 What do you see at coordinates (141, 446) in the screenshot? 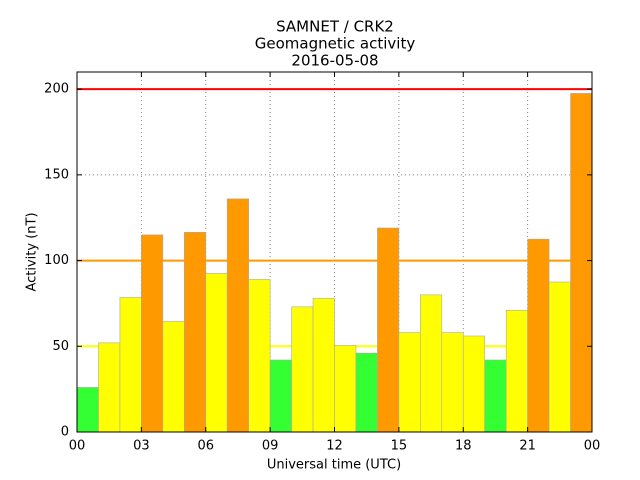
I see `x-tick-label: 03` at bounding box center [141, 446].